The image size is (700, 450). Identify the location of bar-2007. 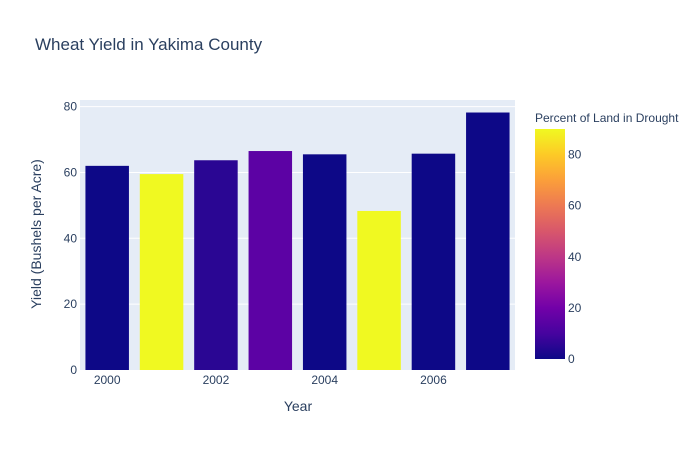
(488, 241).